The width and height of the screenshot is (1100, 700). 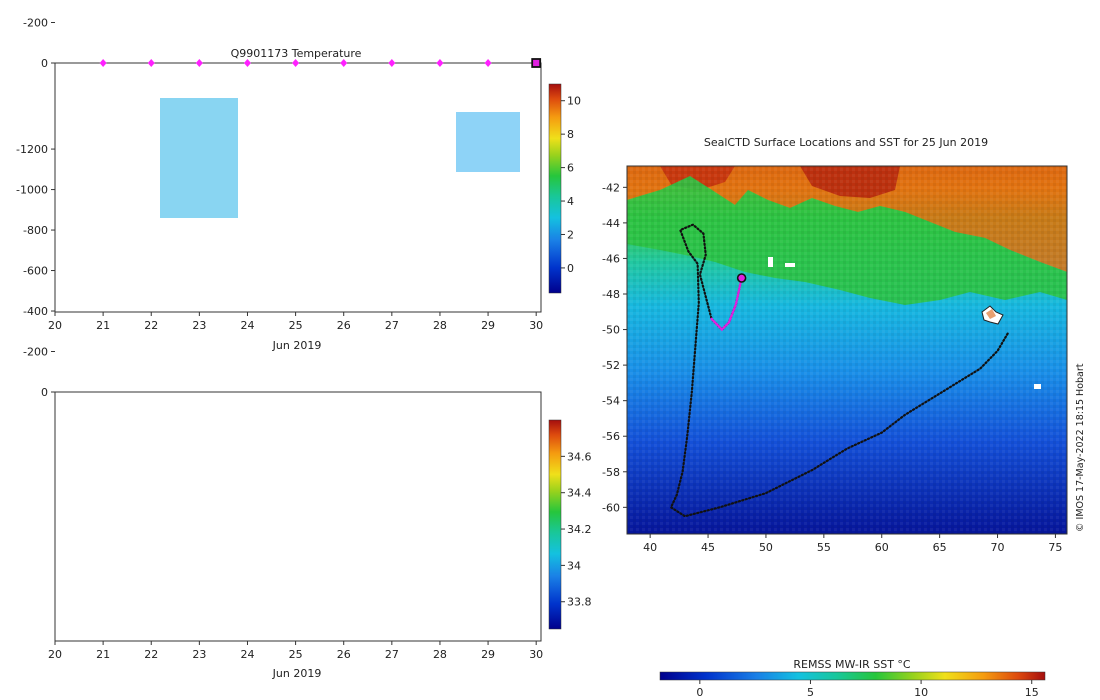 What do you see at coordinates (611, 294) in the screenshot?
I see `map-y-tick-label: -48` at bounding box center [611, 294].